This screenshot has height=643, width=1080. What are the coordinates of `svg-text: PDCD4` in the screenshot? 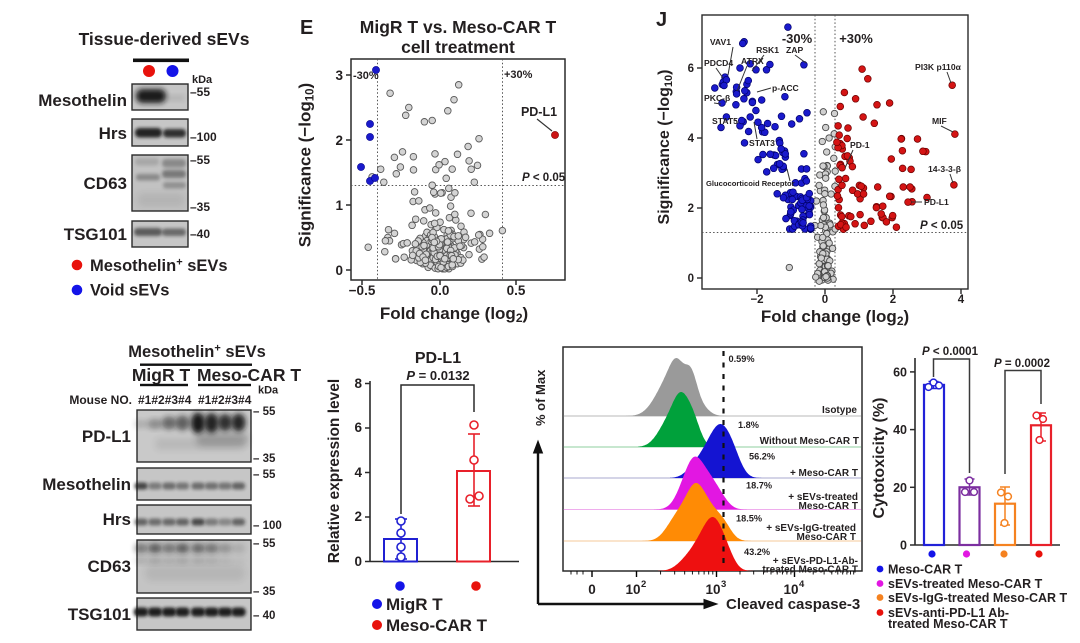 It's located at (718, 63).